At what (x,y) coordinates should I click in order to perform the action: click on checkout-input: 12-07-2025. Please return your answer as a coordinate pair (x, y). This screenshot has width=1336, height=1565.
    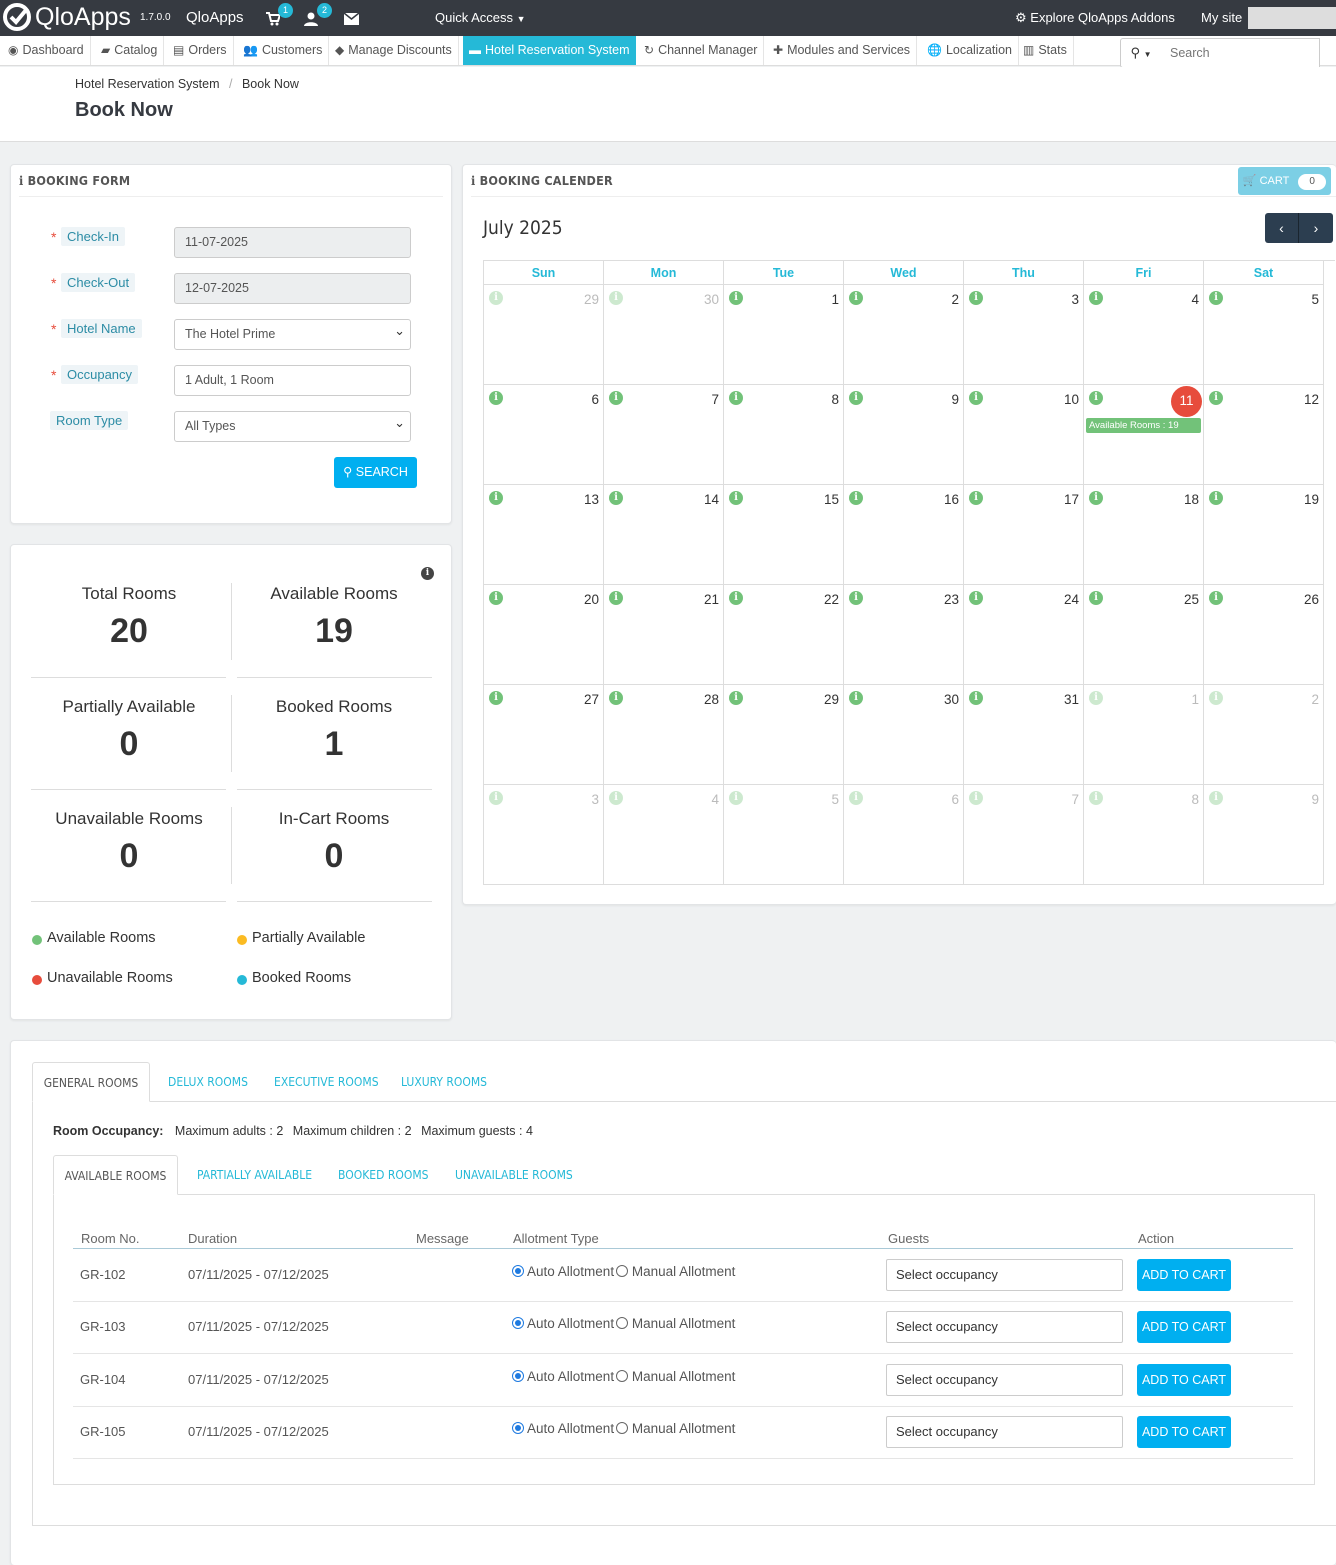
    Looking at the image, I should click on (292, 288).